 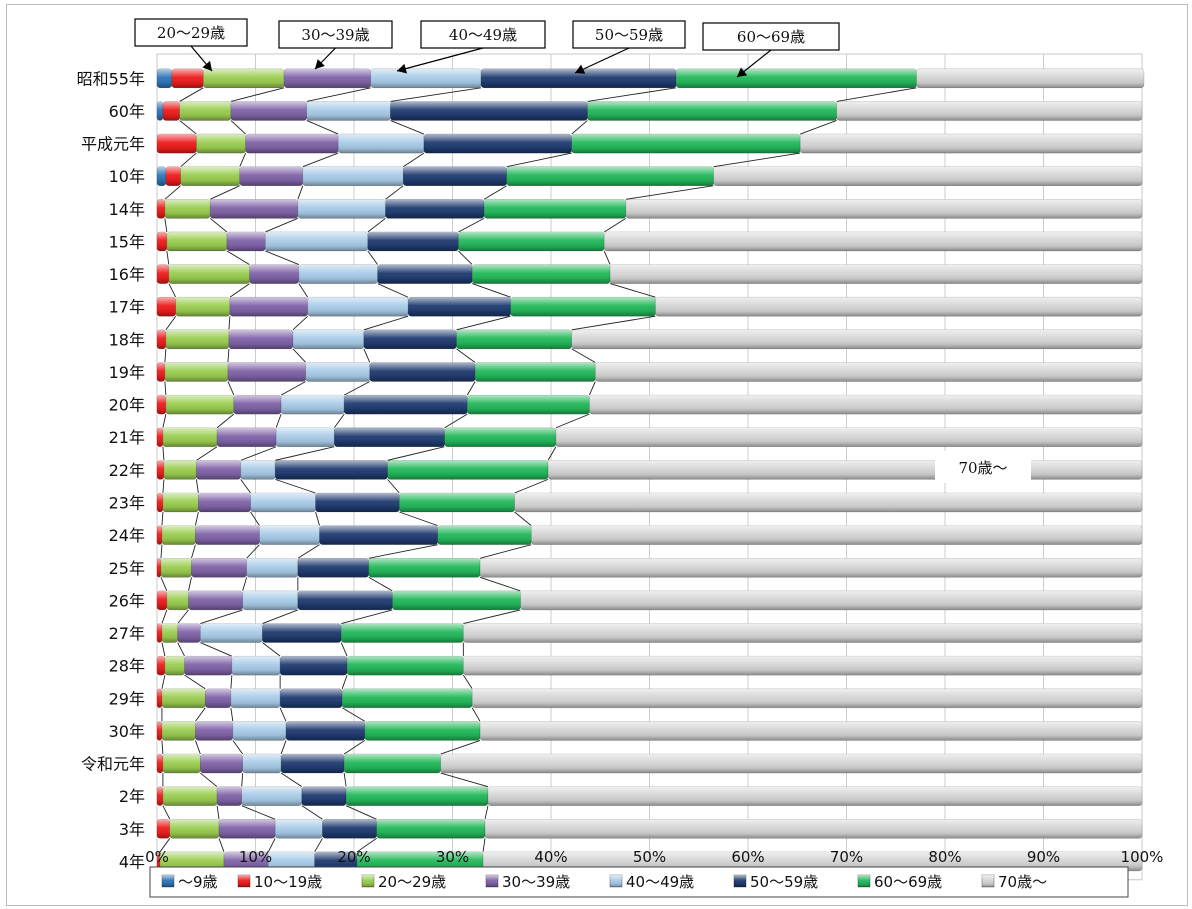 What do you see at coordinates (127, 470) in the screenshot?
I see `category-label: 22年` at bounding box center [127, 470].